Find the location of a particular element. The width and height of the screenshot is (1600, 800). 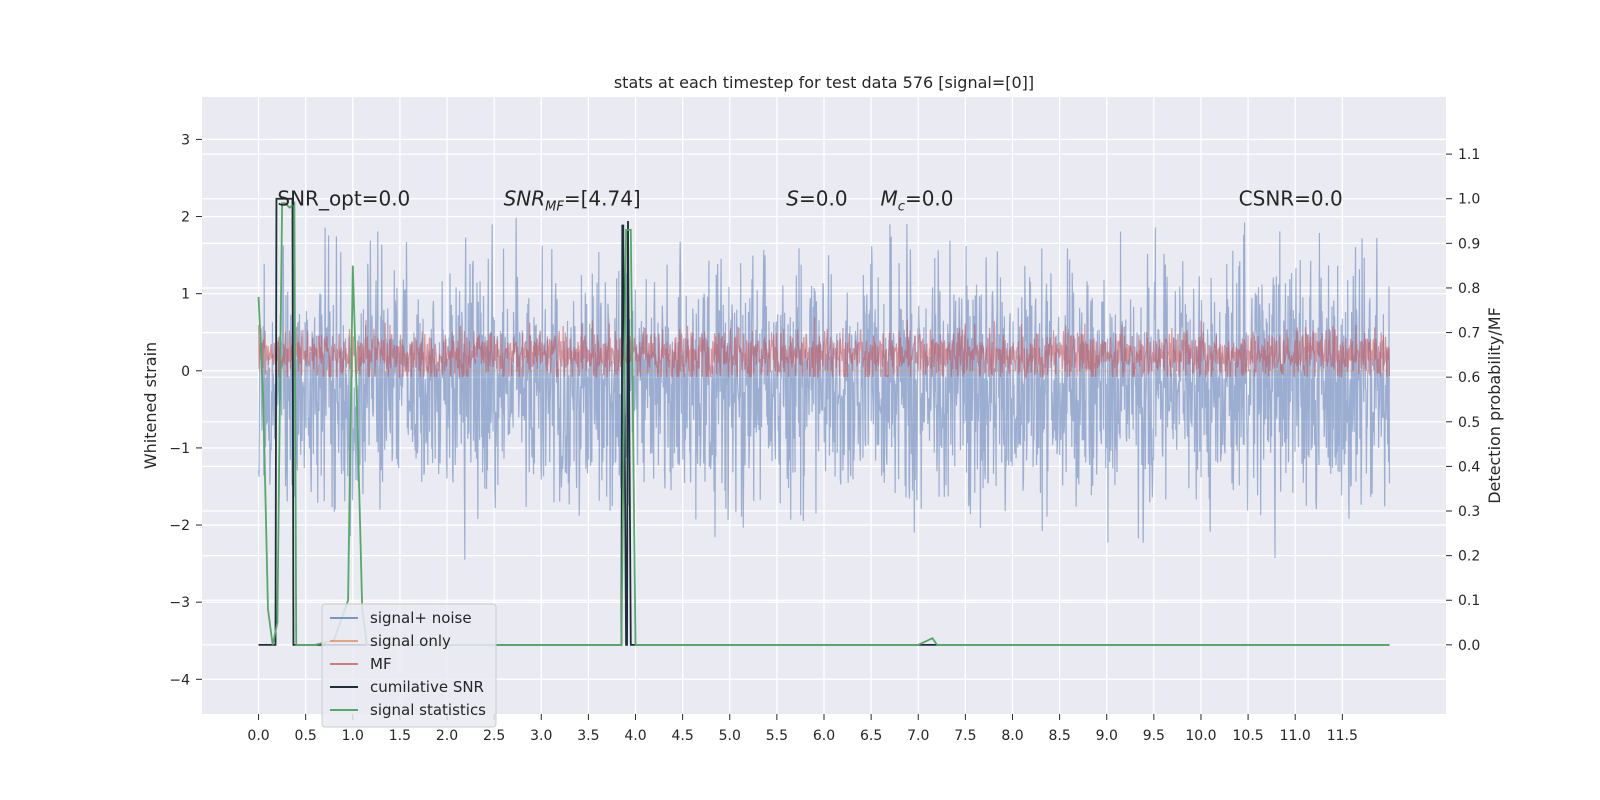

x-tick-label: 6.0 is located at coordinates (824, 736).